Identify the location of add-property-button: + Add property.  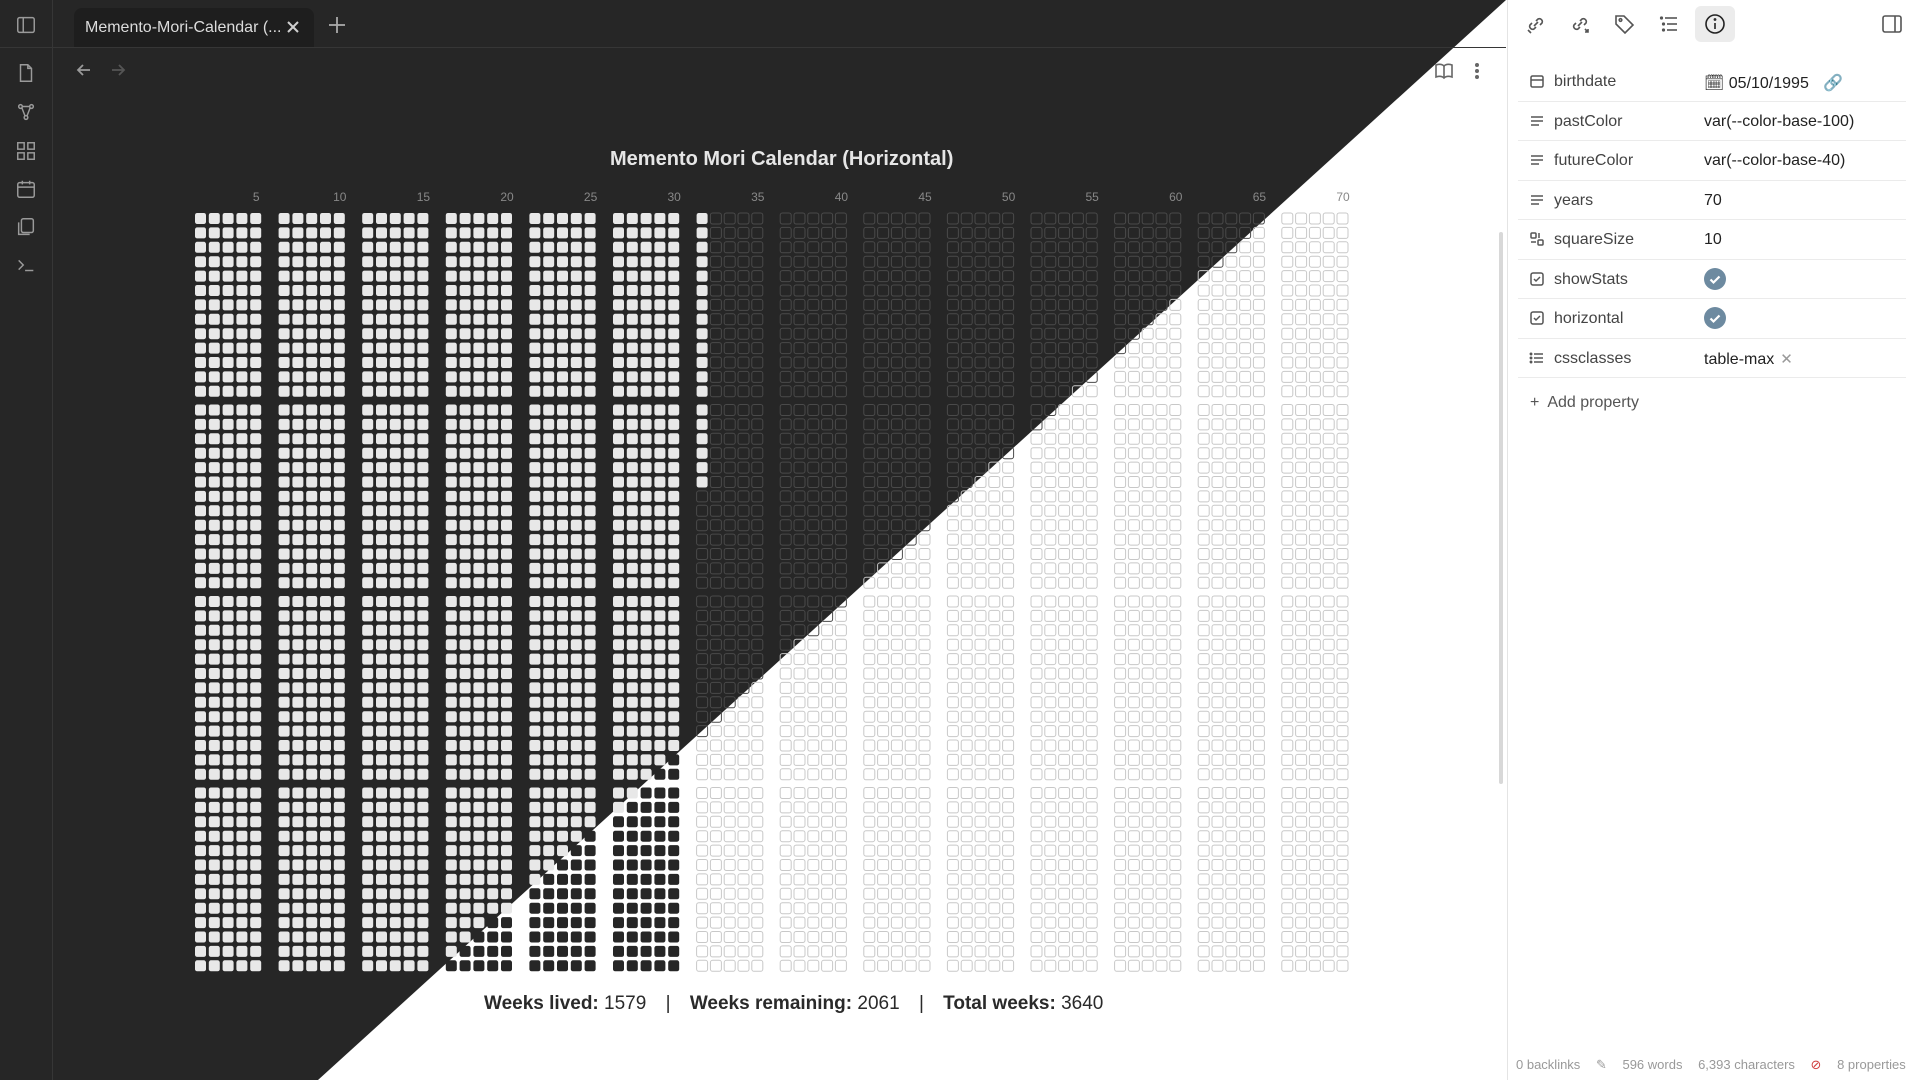
(1584, 402).